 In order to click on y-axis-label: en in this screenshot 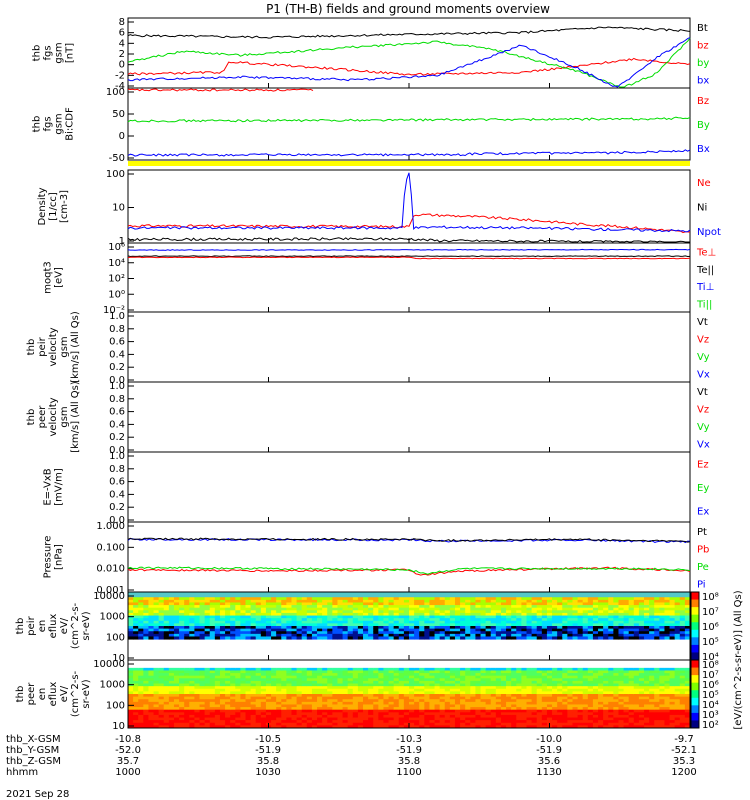, I will do `click(42, 626)`.